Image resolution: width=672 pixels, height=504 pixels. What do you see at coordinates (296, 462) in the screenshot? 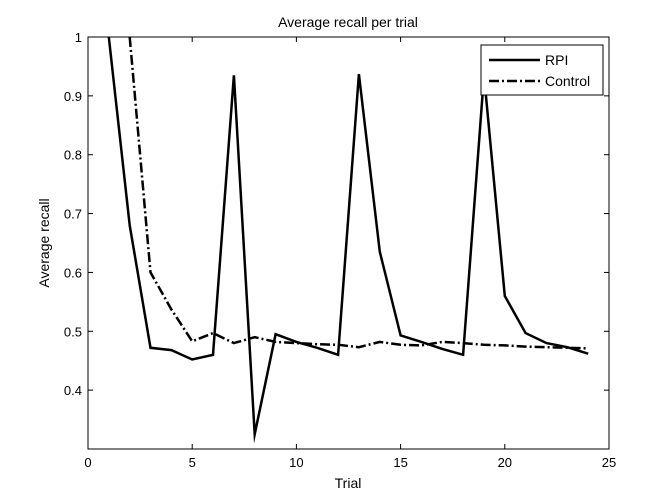
I see `x-tick-label: 10` at bounding box center [296, 462].